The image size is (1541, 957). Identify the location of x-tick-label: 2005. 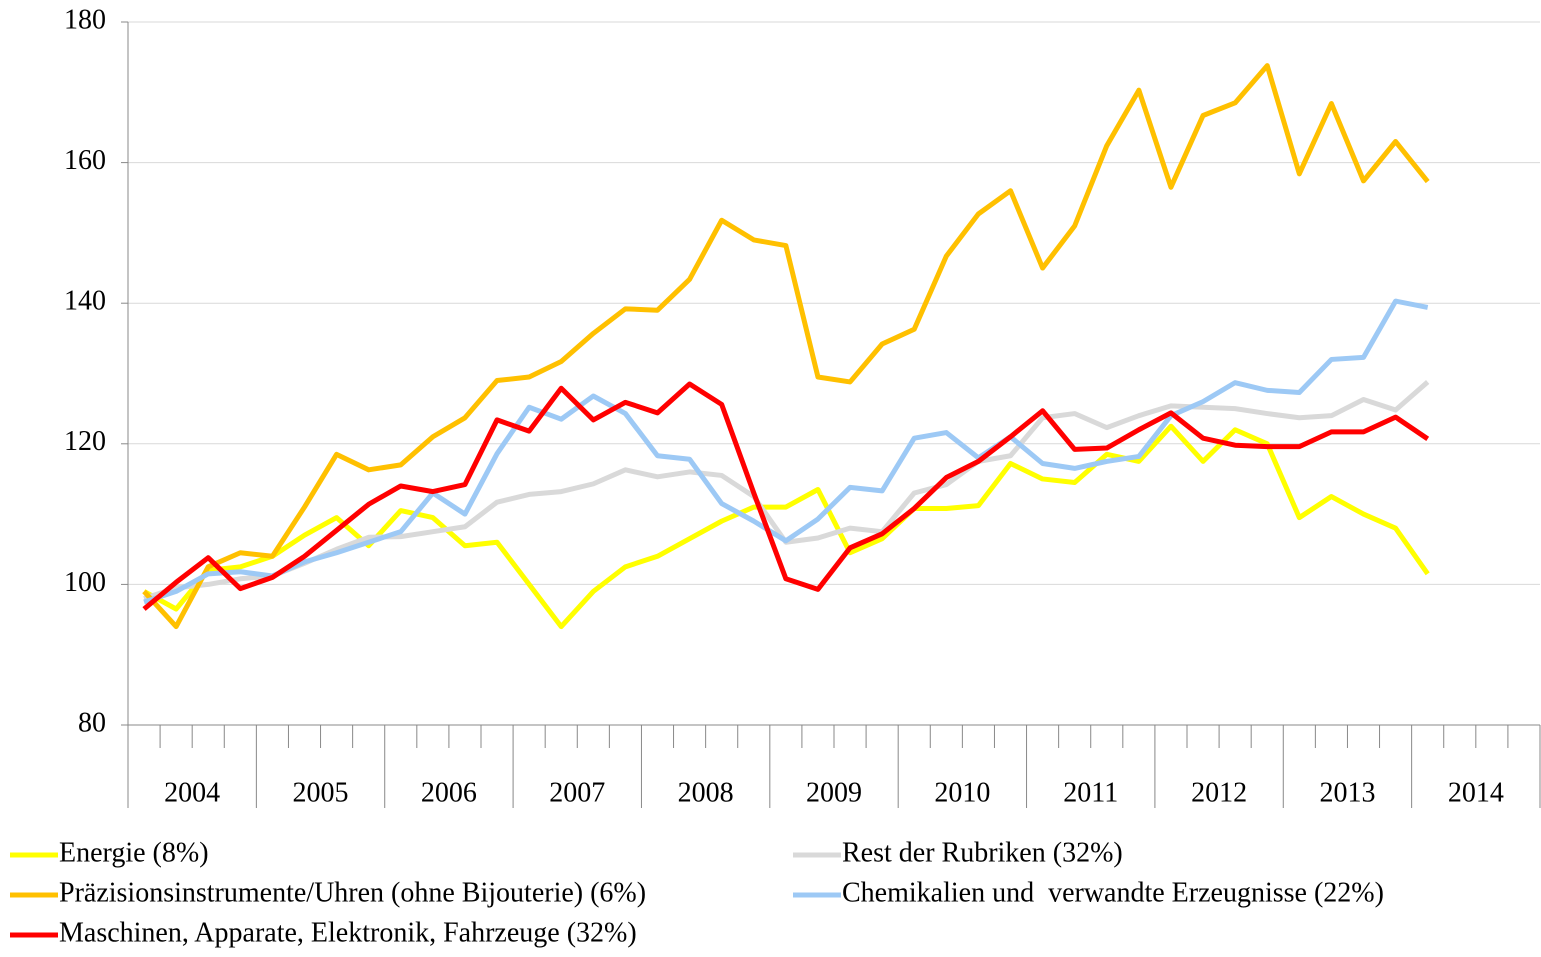
(321, 792).